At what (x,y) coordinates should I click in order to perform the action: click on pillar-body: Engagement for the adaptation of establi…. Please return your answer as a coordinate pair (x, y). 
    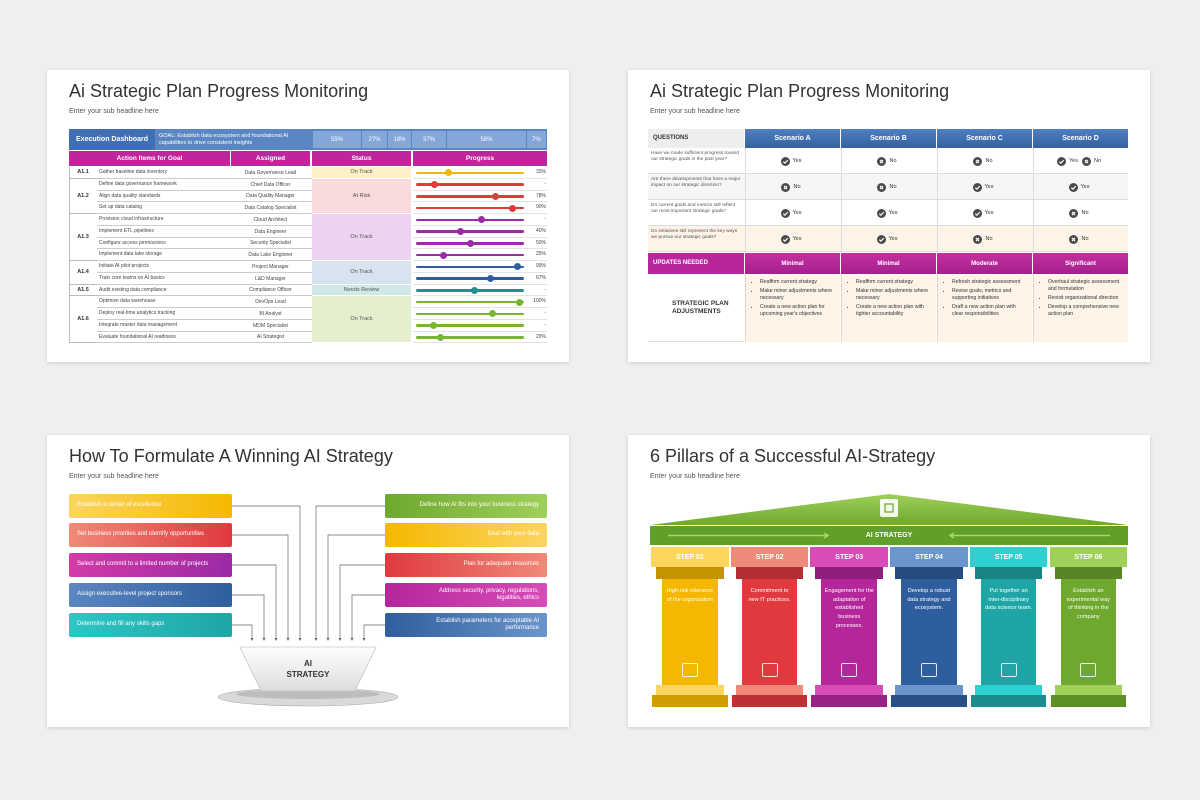
    Looking at the image, I should click on (849, 632).